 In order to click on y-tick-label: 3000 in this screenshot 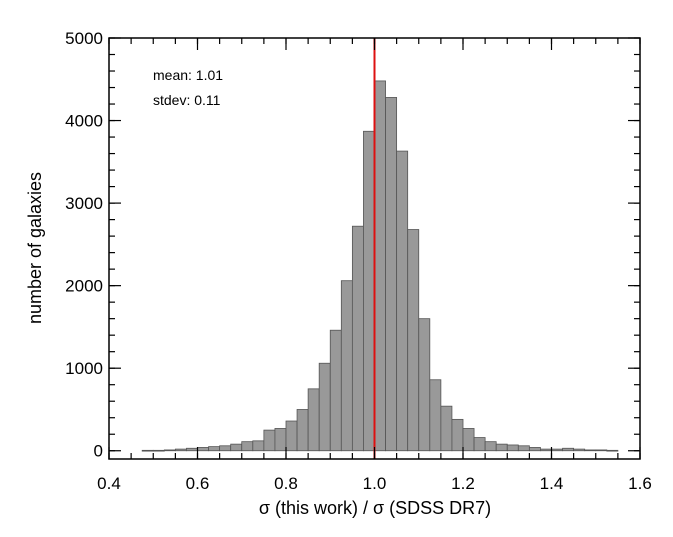, I will do `click(84, 203)`.